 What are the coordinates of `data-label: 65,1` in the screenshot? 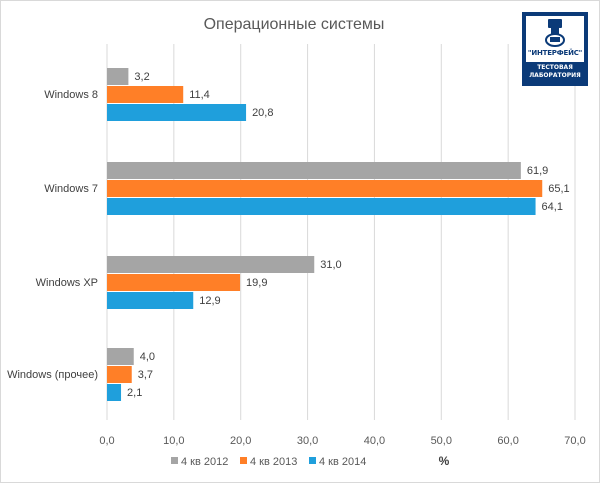 It's located at (558, 189).